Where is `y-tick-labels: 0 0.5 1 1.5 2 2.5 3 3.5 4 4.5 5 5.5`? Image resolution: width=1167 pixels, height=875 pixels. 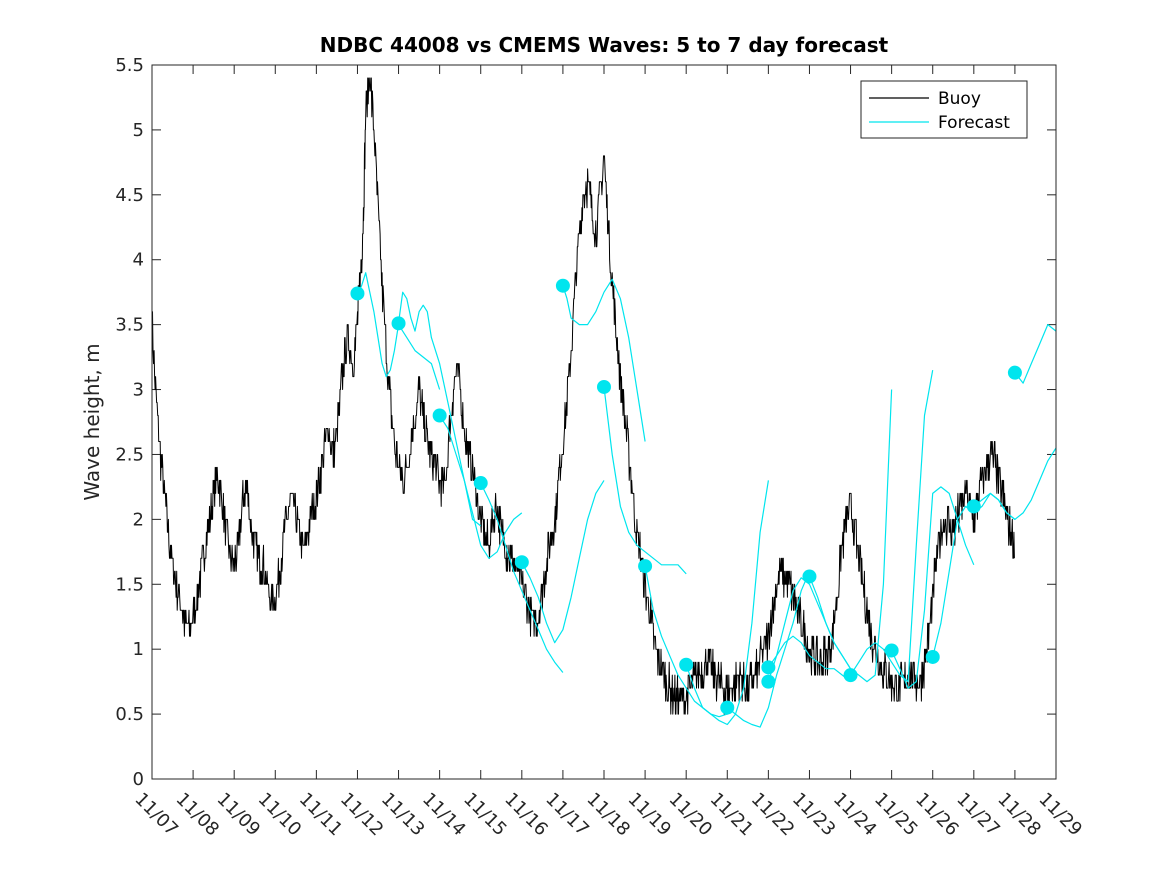
y-tick-labels: 0 0.5 1 1.5 2 2.5 3 3.5 4 4.5 5 5.5 is located at coordinates (129, 422).